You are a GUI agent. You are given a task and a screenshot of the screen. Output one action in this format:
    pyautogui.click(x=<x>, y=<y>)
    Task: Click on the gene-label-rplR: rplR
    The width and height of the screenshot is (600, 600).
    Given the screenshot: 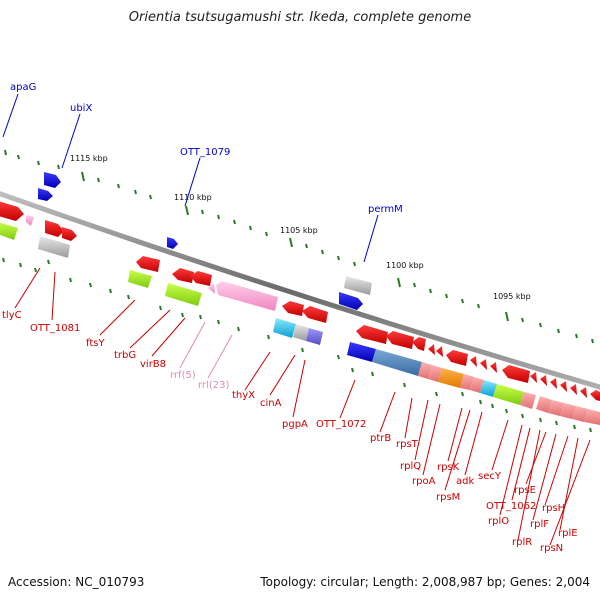 What is the action you would take?
    pyautogui.click(x=522, y=542)
    